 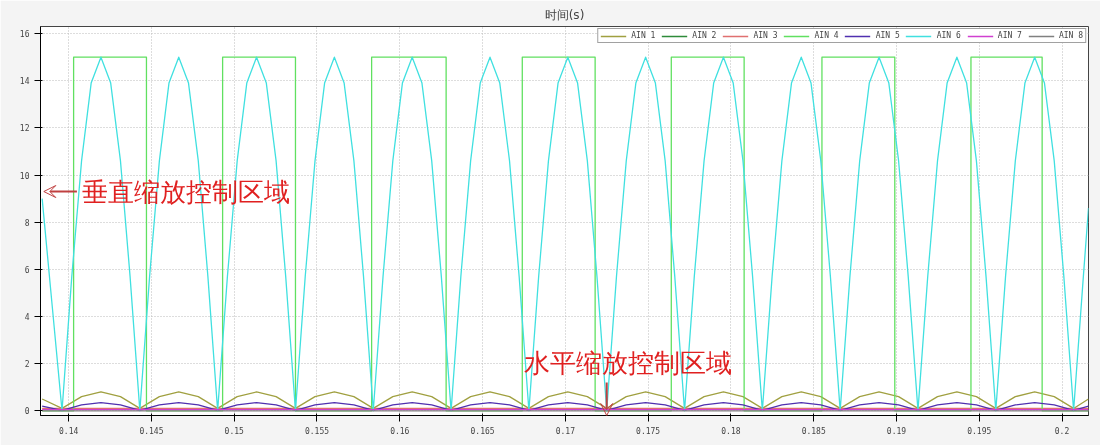 I want to click on y-tick-label: 6, so click(x=27, y=270).